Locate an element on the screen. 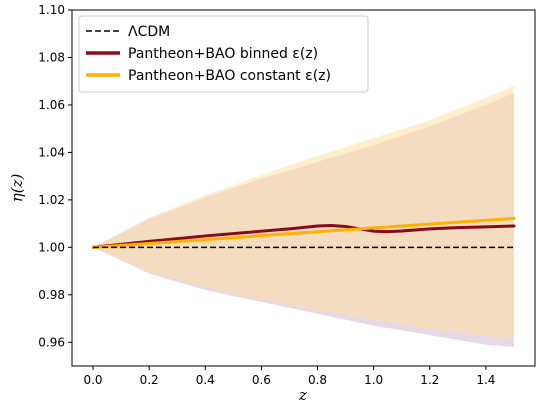 The image size is (544, 407). x-tick-label: 1.2 is located at coordinates (429, 380).